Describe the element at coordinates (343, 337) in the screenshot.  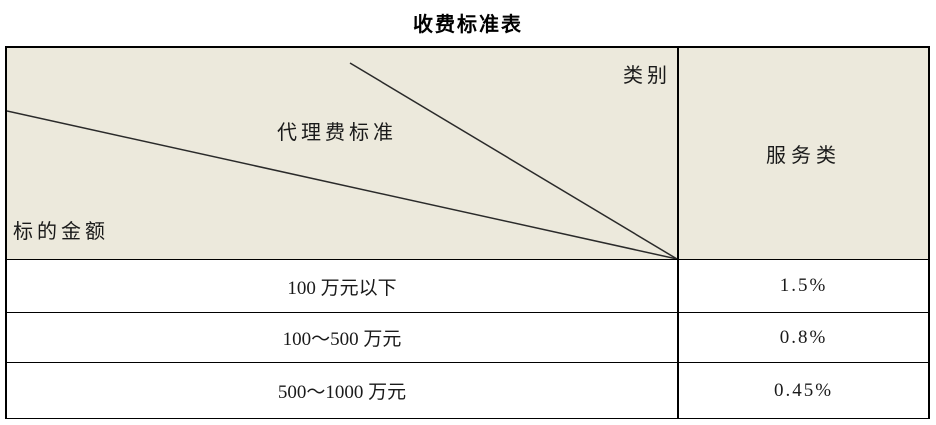
I see `amount-cell: 100～500 万元` at that location.